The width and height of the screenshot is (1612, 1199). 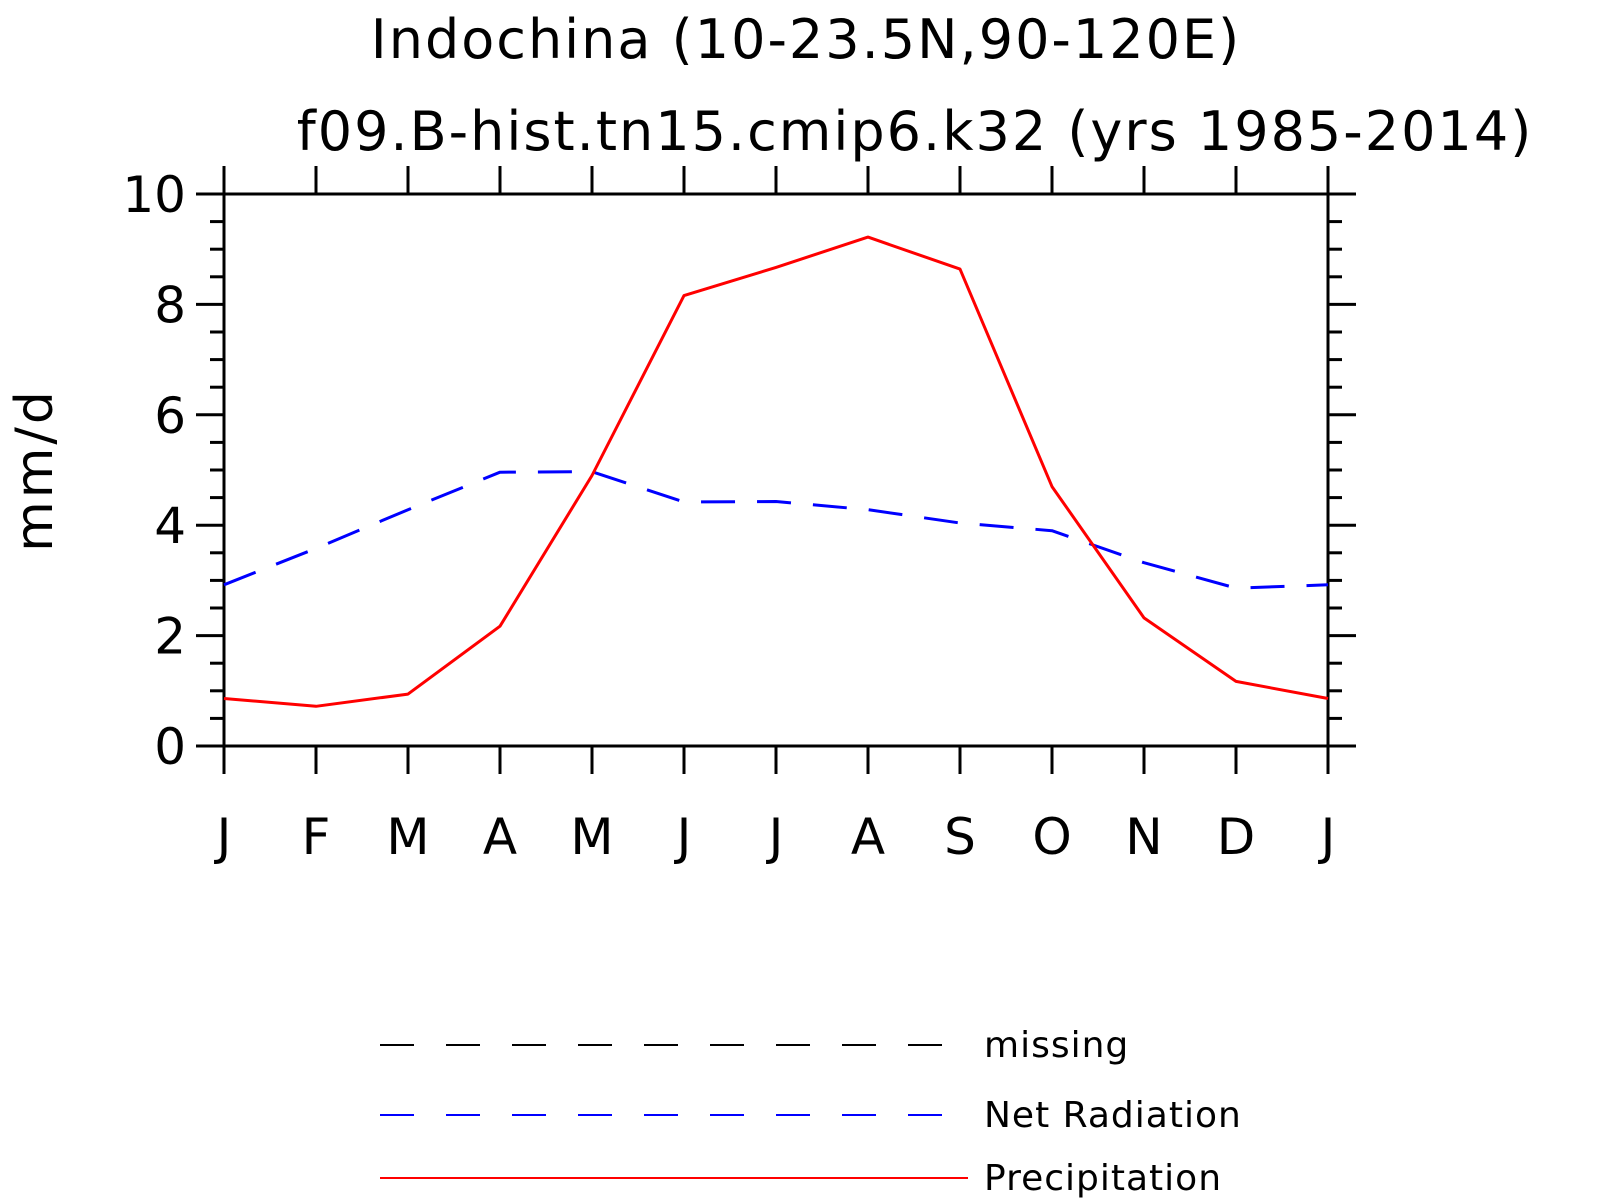 I want to click on y-tick-label: 6, so click(x=170, y=416).